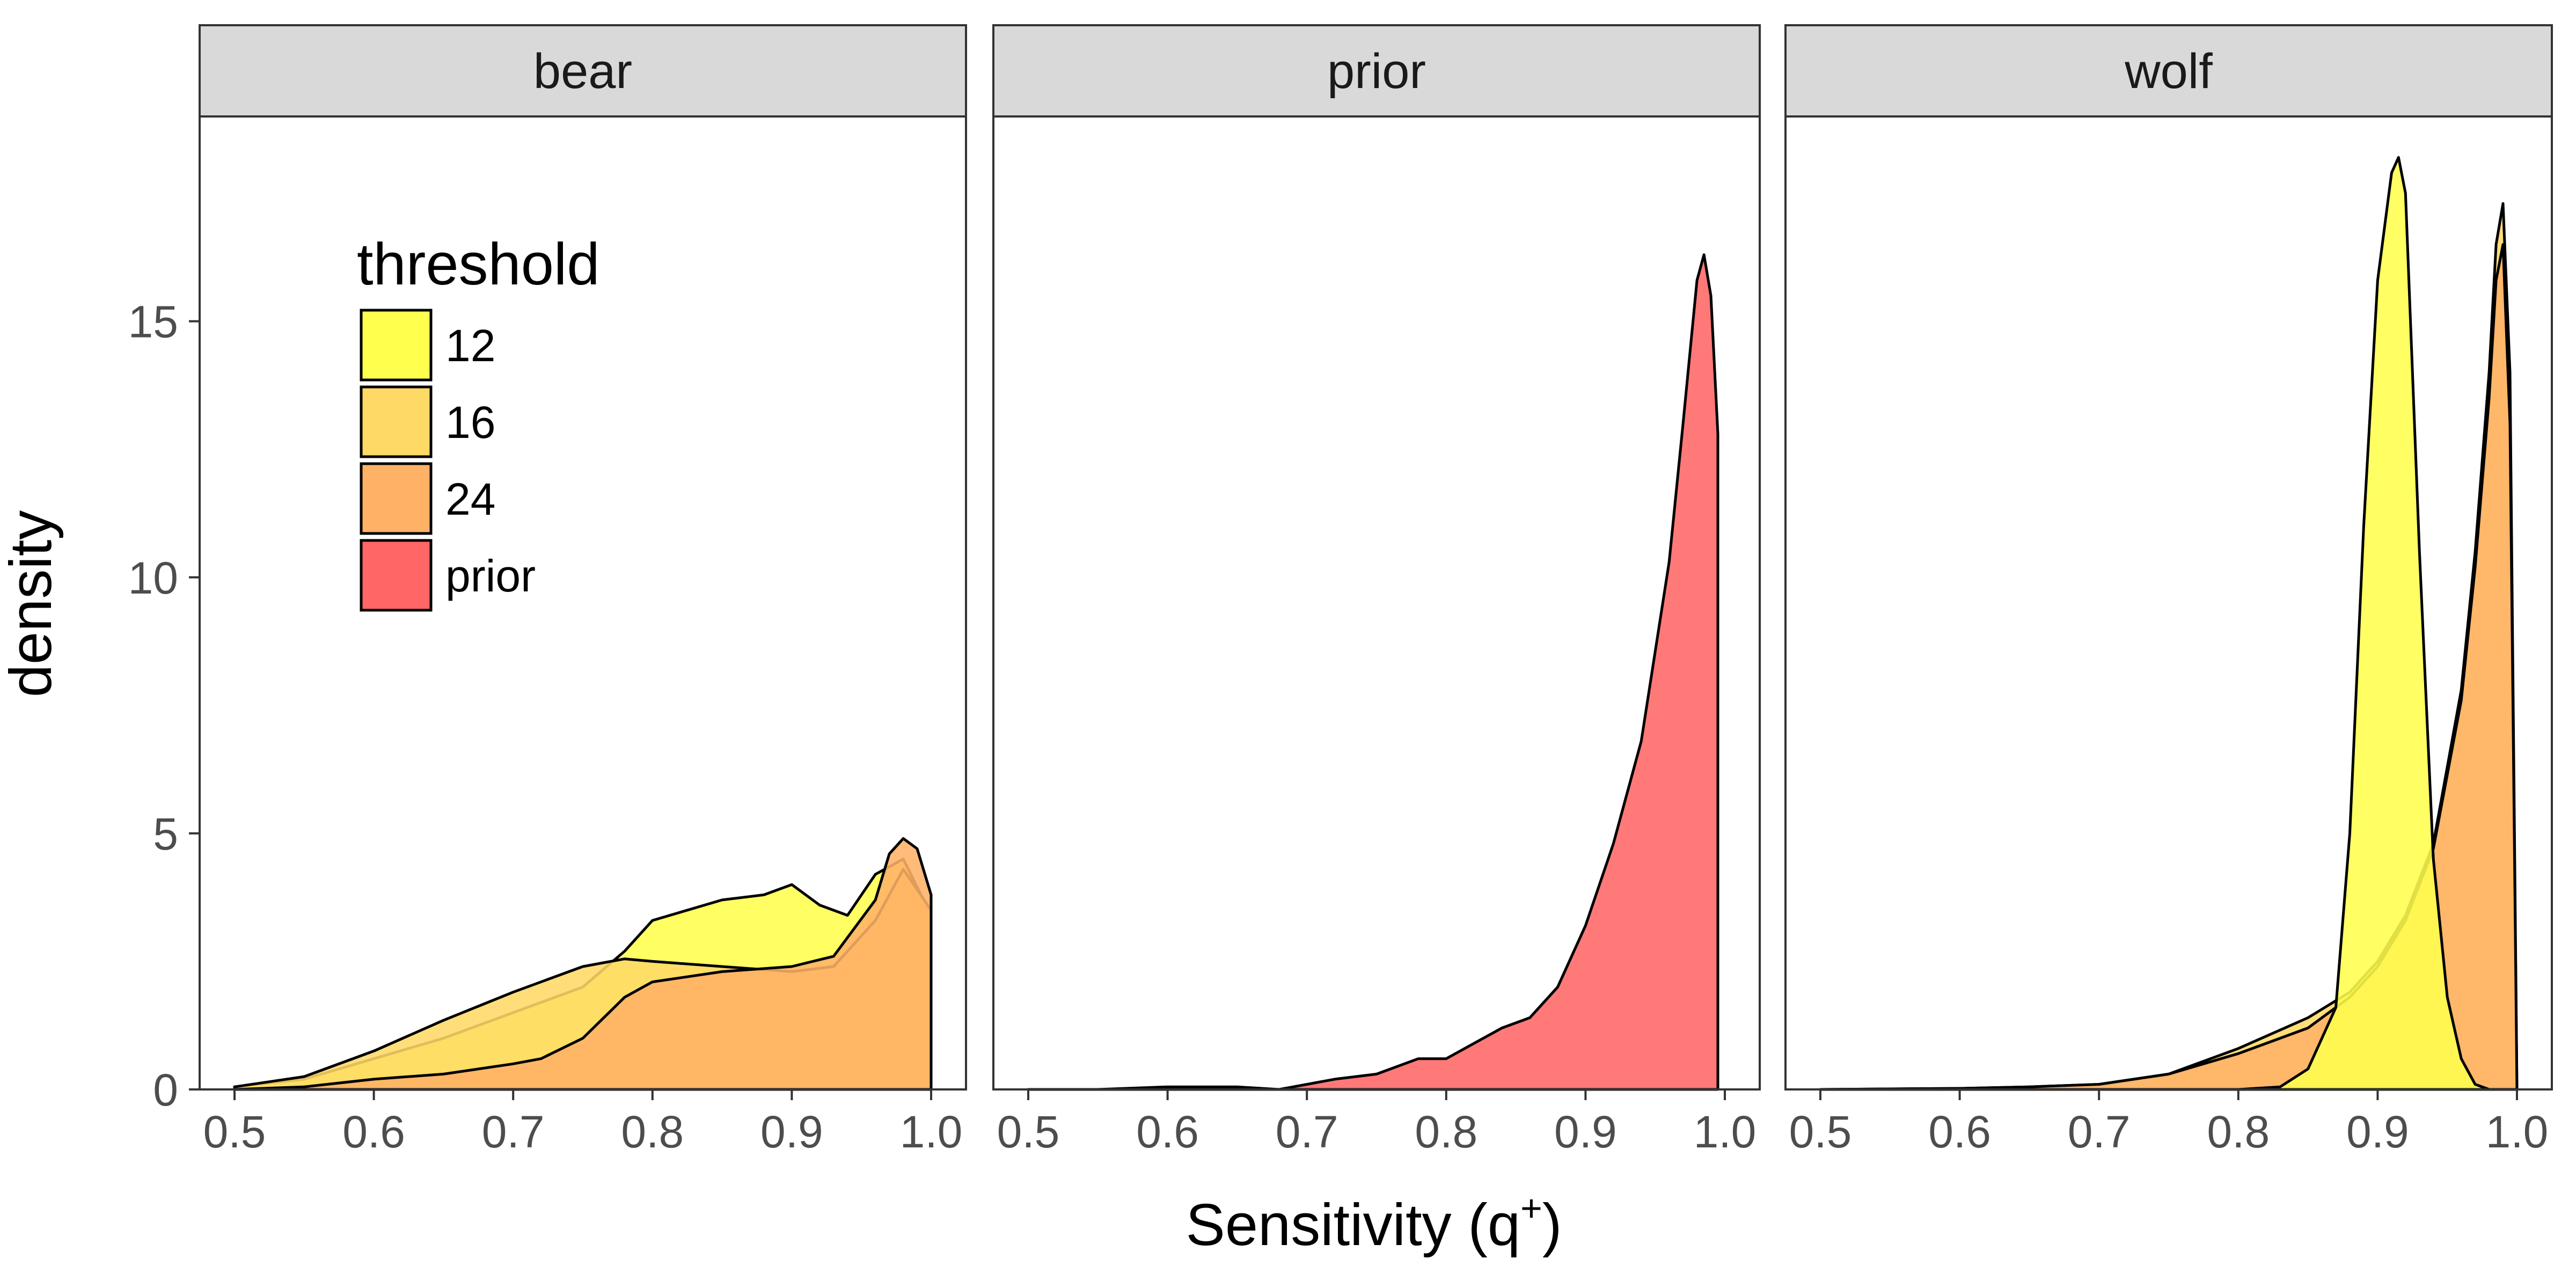 The height and width of the screenshot is (1288, 2576). I want to click on y-tick-label: 10, so click(153, 578).